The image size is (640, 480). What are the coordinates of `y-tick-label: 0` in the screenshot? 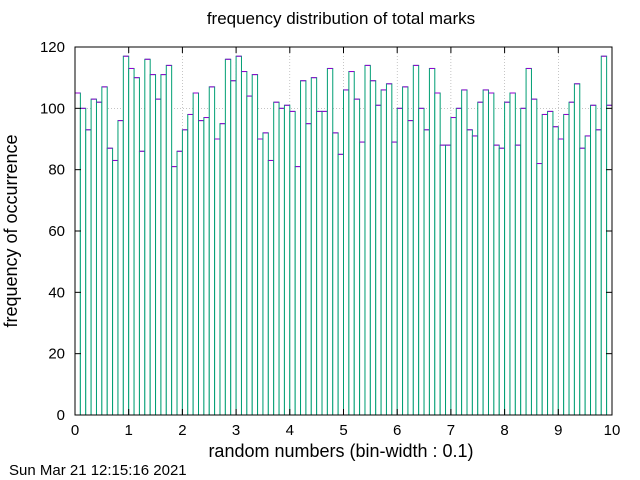 It's located at (61, 415).